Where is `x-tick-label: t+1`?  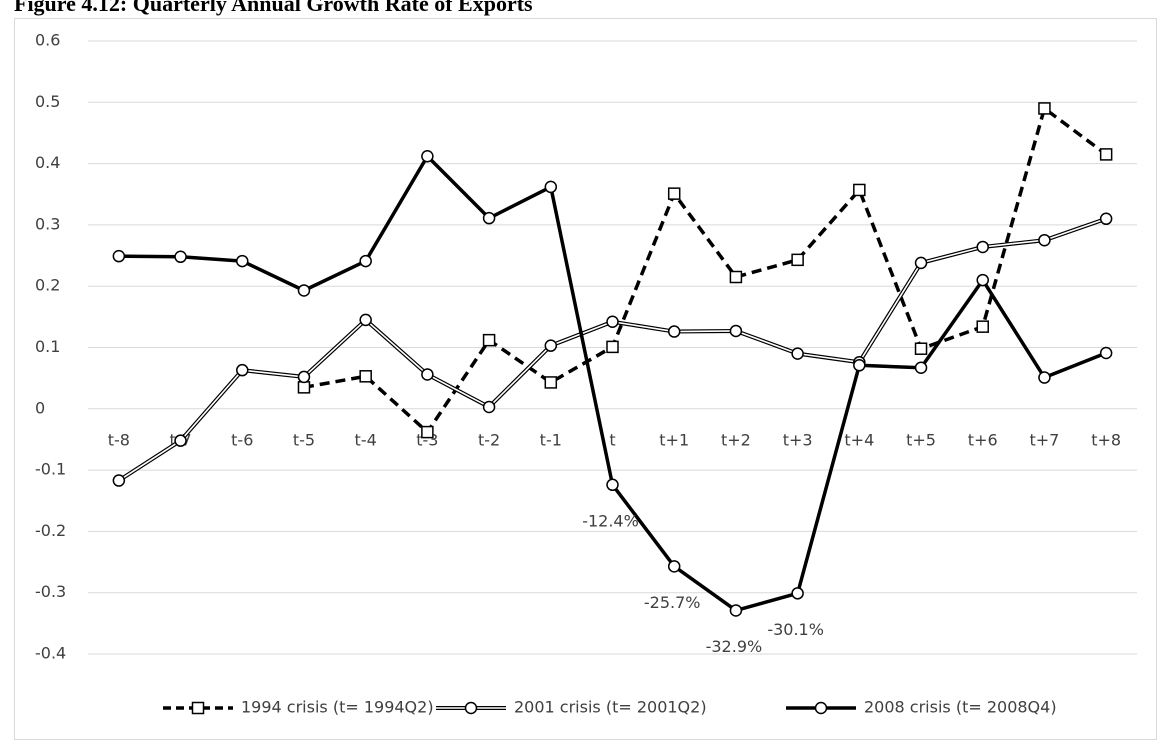
x-tick-label: t+1 is located at coordinates (674, 439).